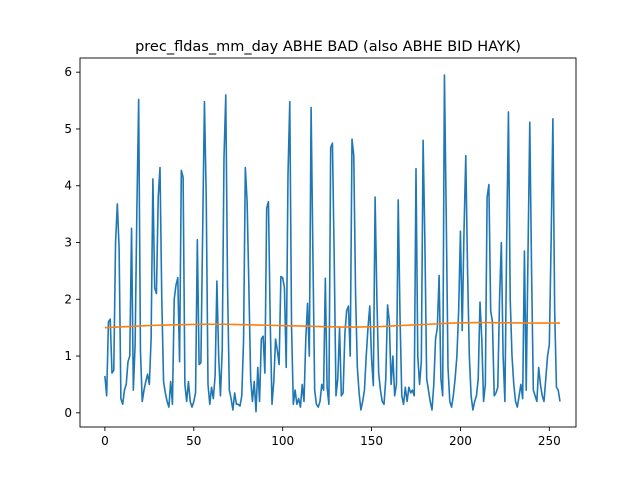  I want to click on x-axis: 0 50 100 150 200 250, so click(331, 437).